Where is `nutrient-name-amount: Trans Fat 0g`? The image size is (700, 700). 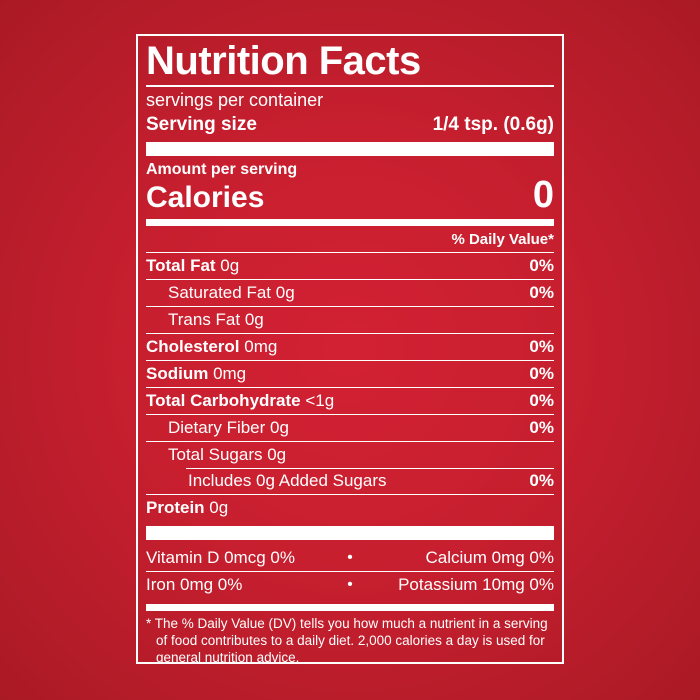 nutrient-name-amount: Trans Fat 0g is located at coordinates (216, 319).